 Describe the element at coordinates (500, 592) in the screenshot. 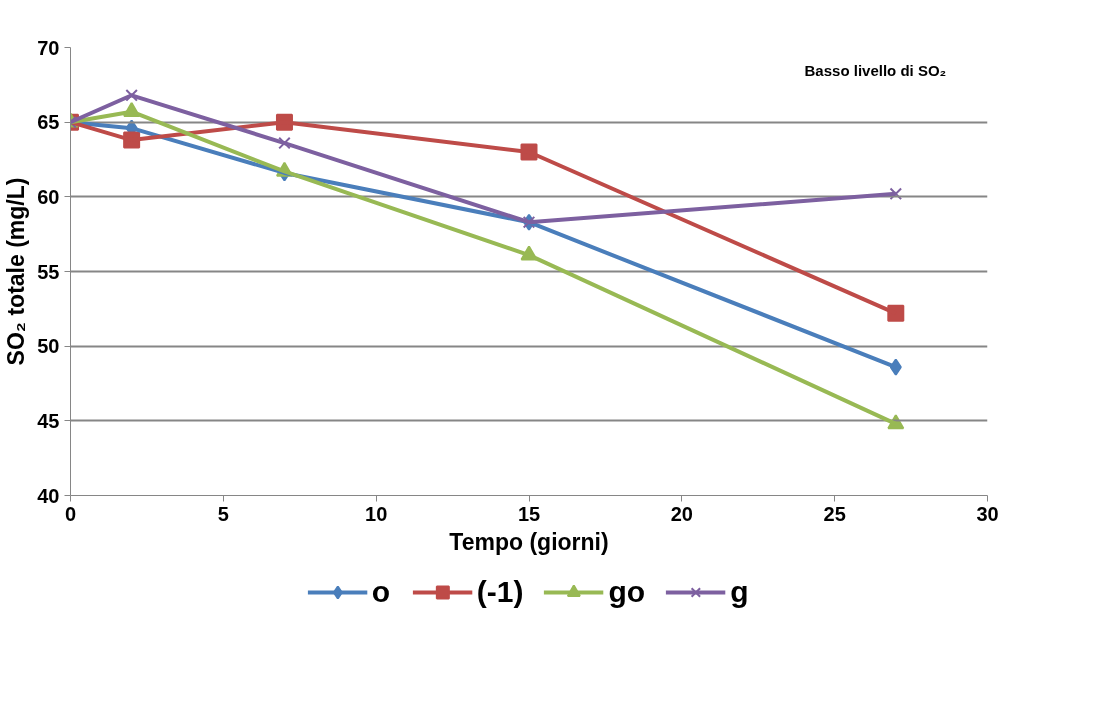

I see `legend-label: (-1)` at that location.